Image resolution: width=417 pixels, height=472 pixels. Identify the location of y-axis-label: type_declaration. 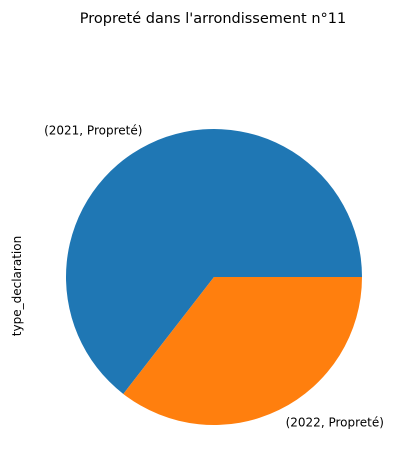
(17, 286).